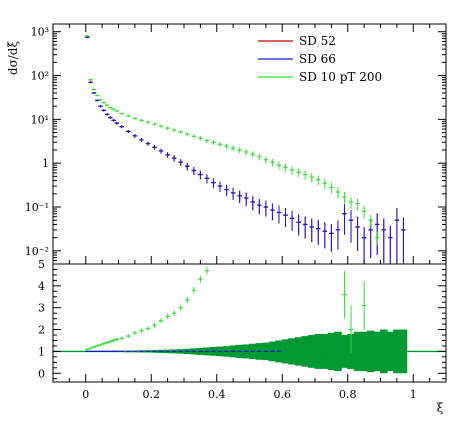 Image resolution: width=461 pixels, height=422 pixels. What do you see at coordinates (440, 408) in the screenshot?
I see `x-axis-label: ξ` at bounding box center [440, 408].